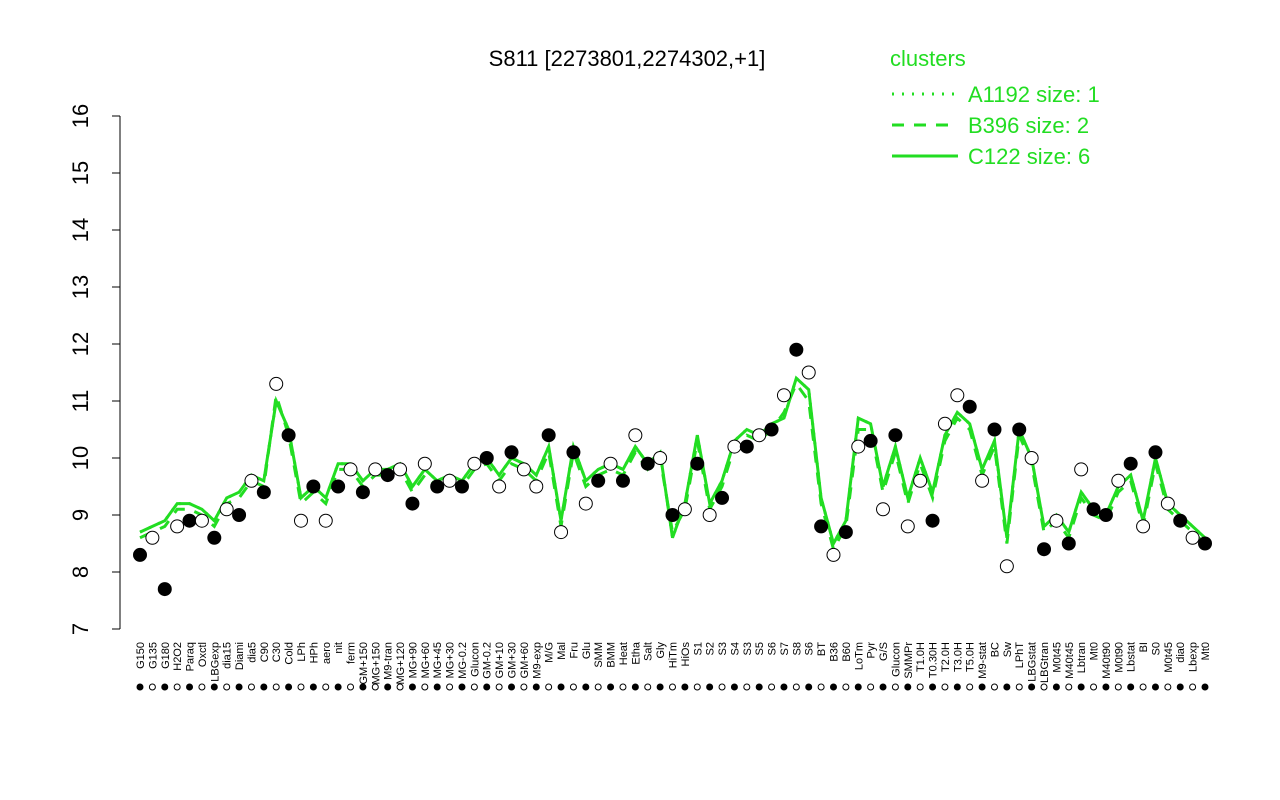 The height and width of the screenshot is (800, 1280). I want to click on x-tick-label: S1, so click(698, 648).